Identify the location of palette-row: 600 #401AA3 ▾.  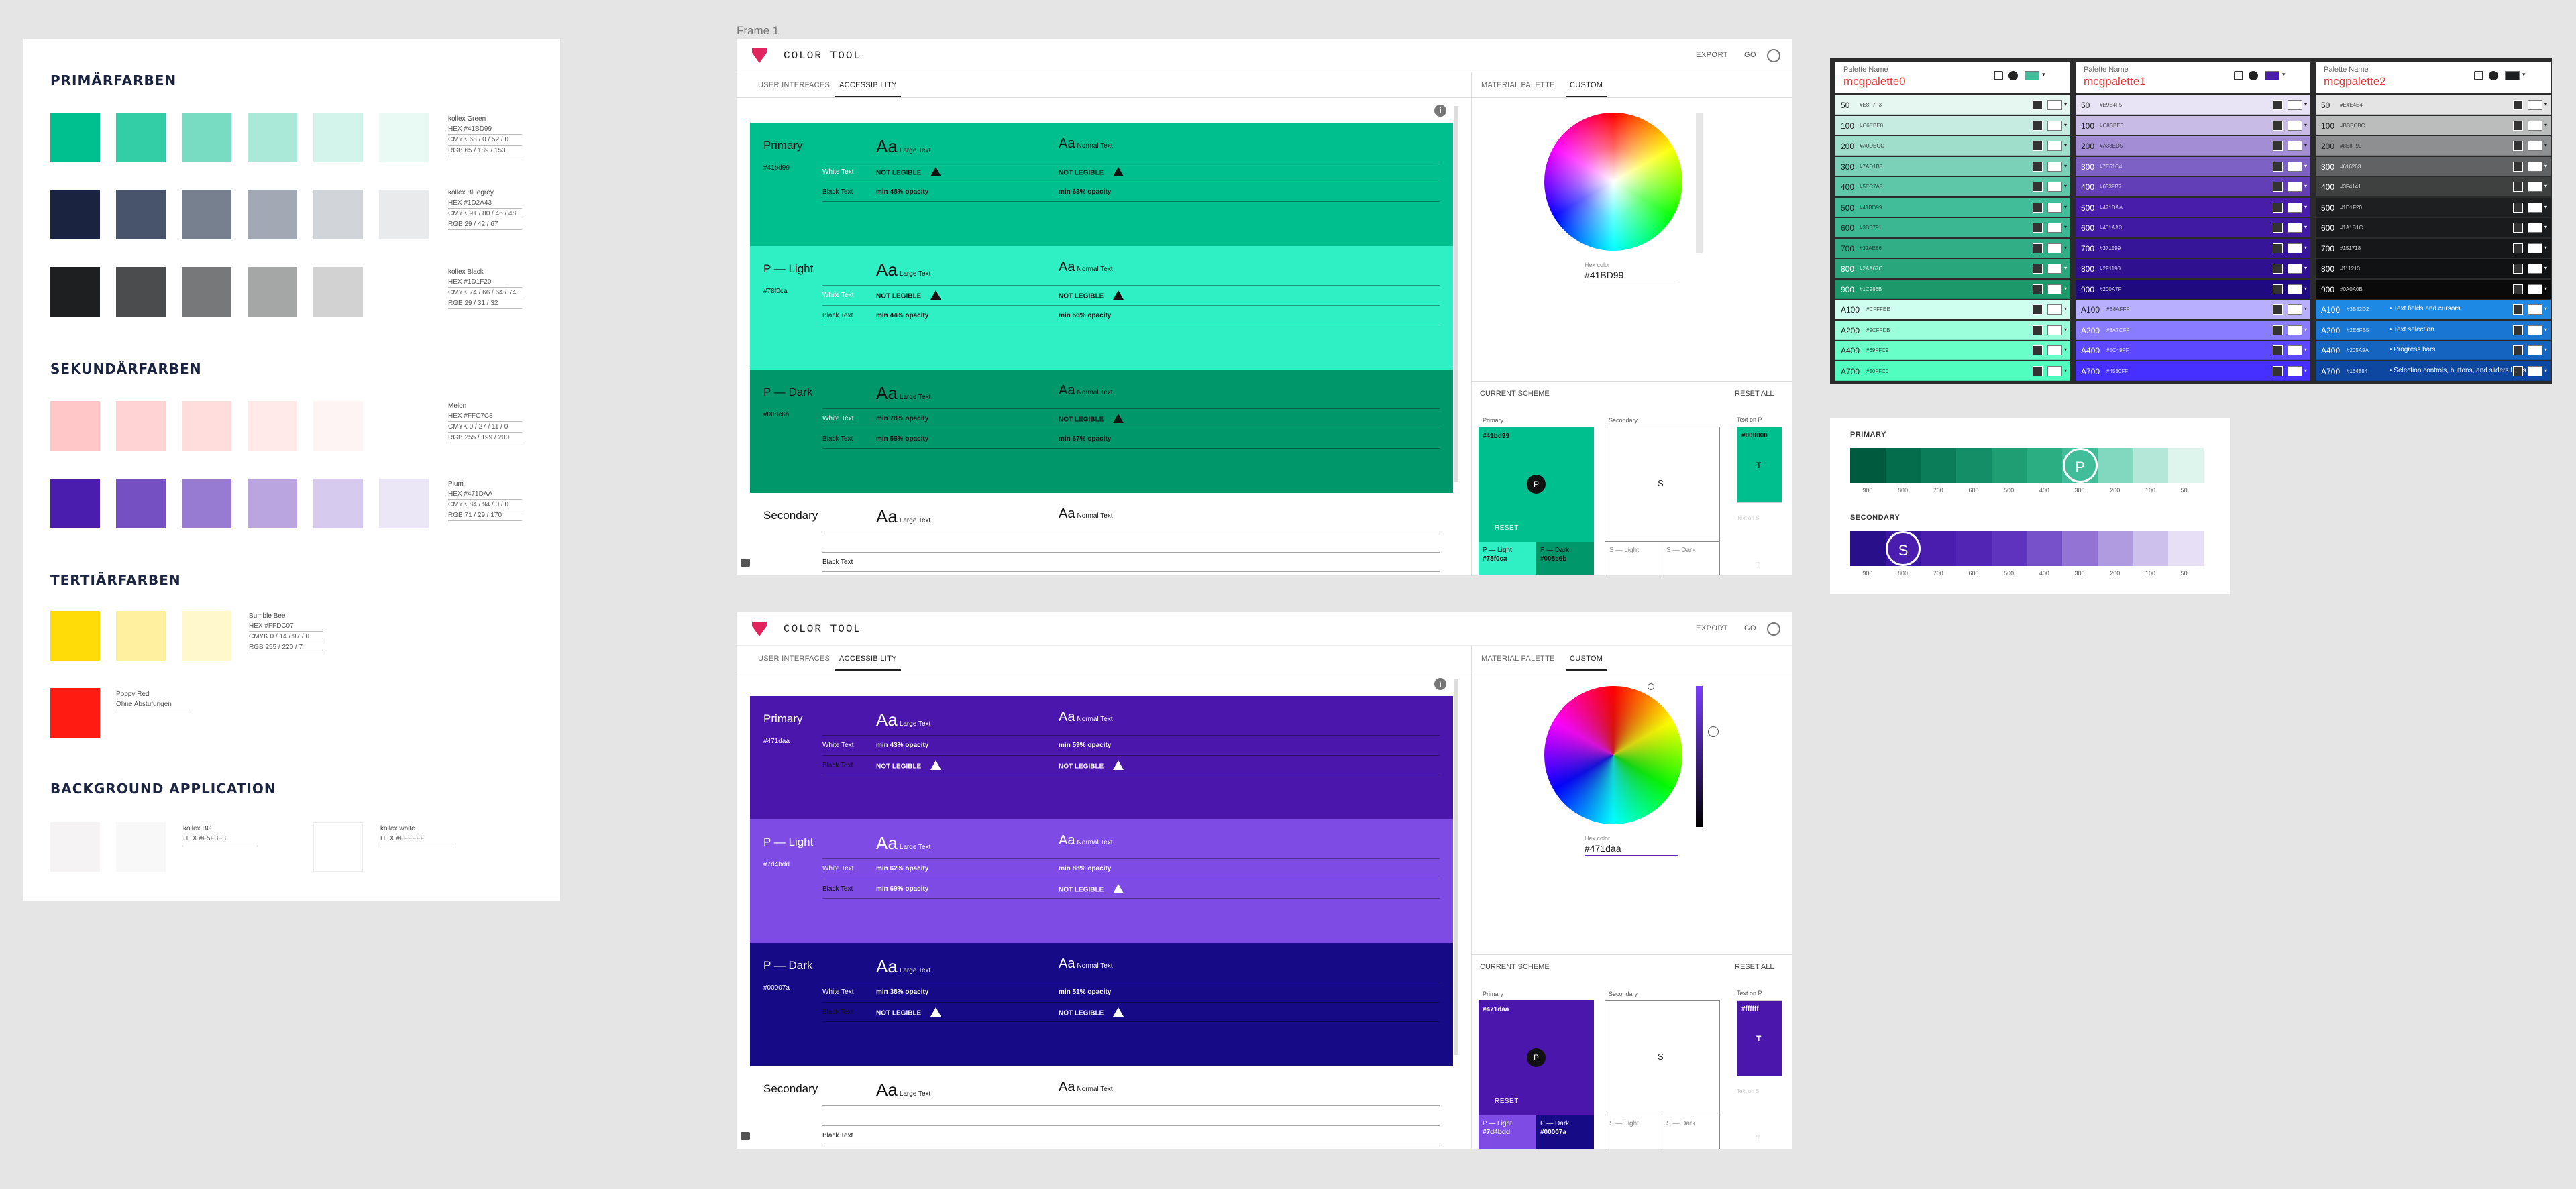
(2193, 227).